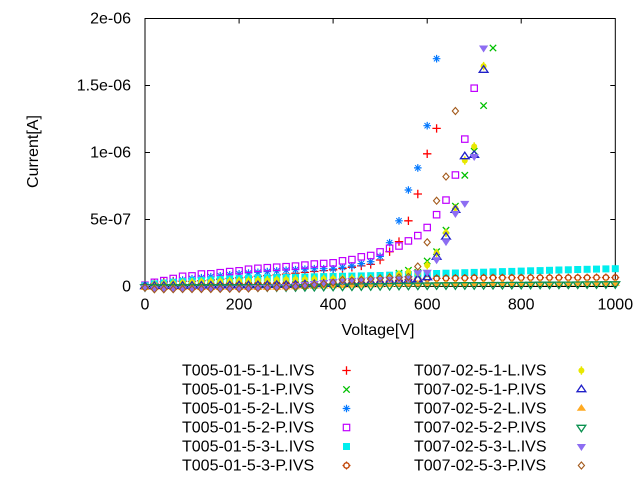 This screenshot has width=640, height=480. What do you see at coordinates (333, 305) in the screenshot?
I see `svg-text: 400` at bounding box center [333, 305].